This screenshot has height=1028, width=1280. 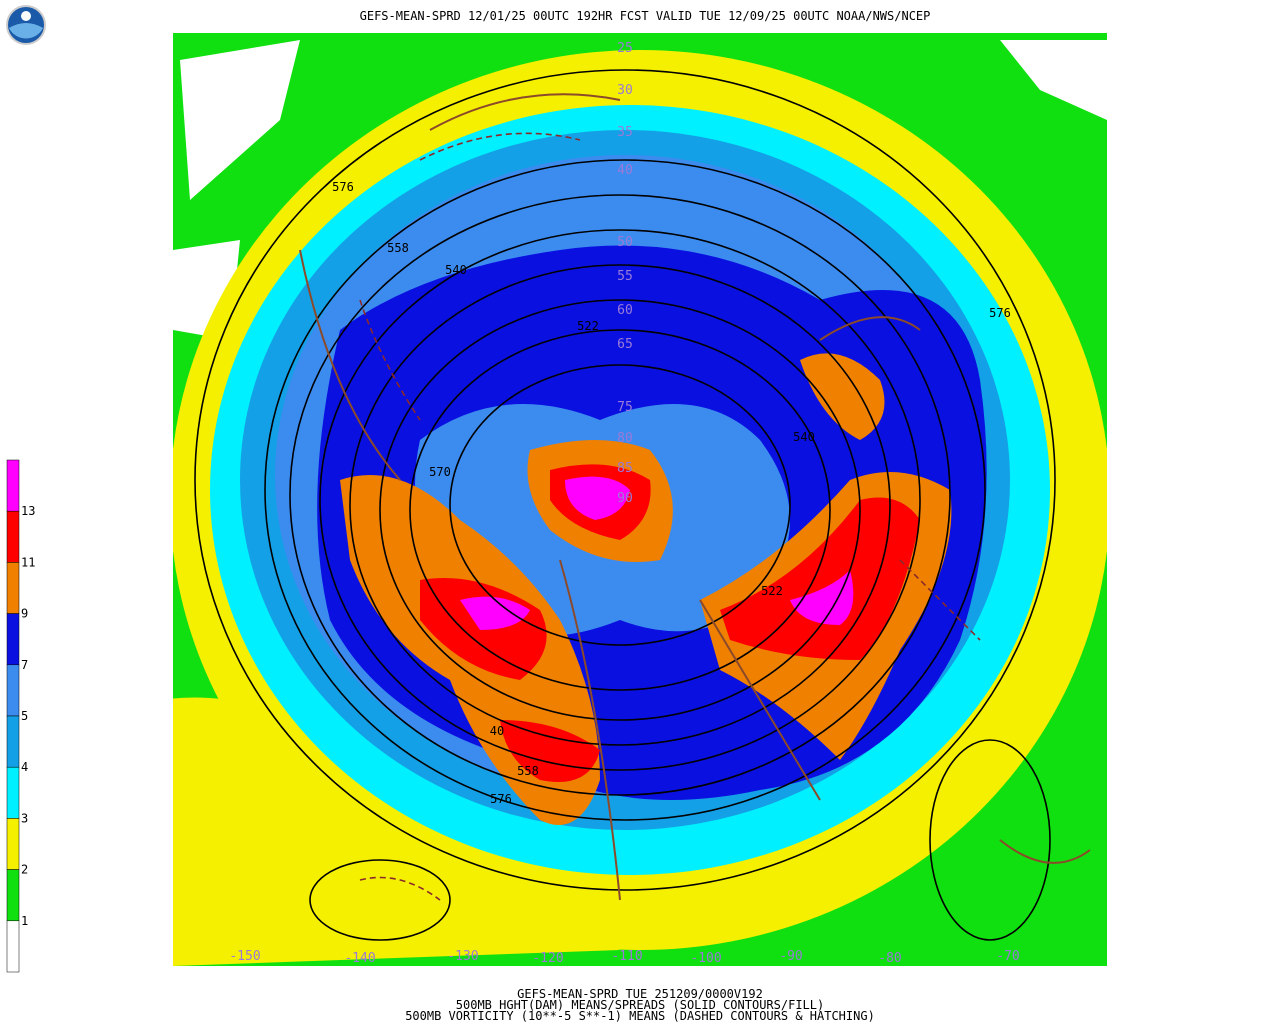 I want to click on legend: 13 11 9 7 5 4 3 2 1, so click(x=20, y=716).